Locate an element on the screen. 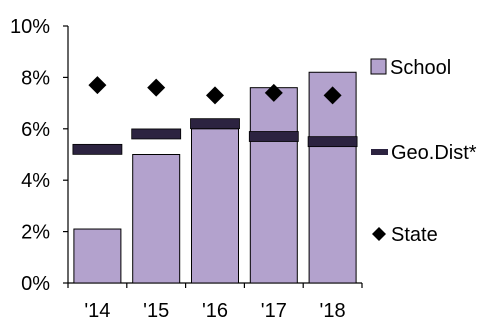 The image size is (485, 322). state-markers is located at coordinates (215, 90).